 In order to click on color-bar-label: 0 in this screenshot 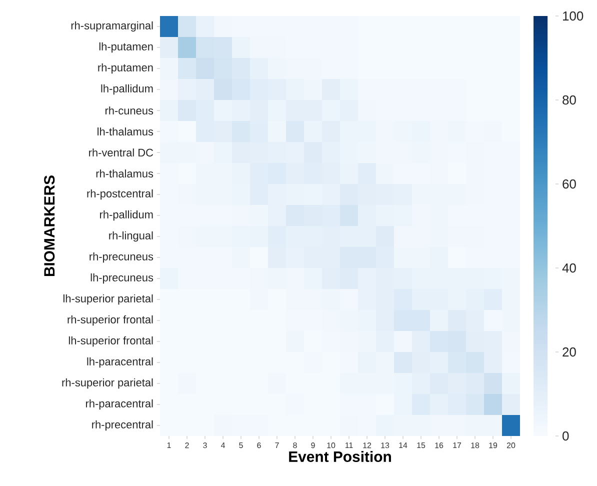, I will do `click(565, 436)`.